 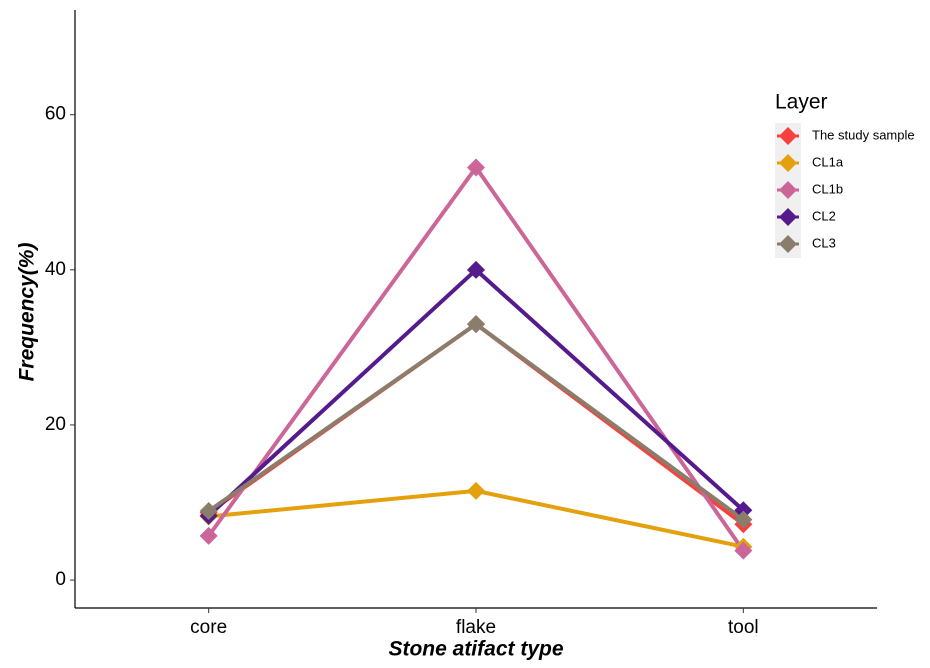 What do you see at coordinates (208, 627) in the screenshot?
I see `x-tick-label: core` at bounding box center [208, 627].